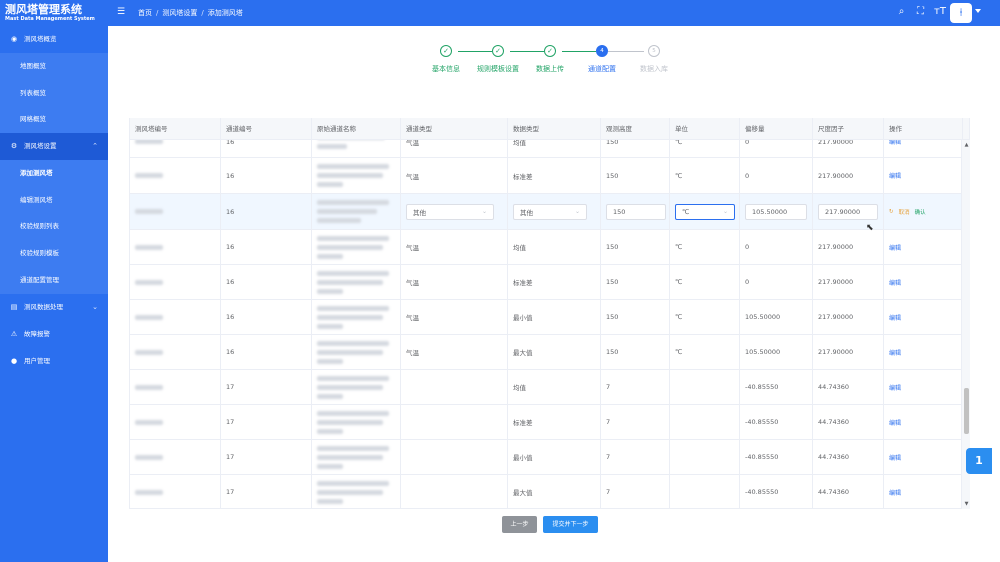  Describe the element at coordinates (979, 461) in the screenshot. I see `floating-help-button: 1` at that location.